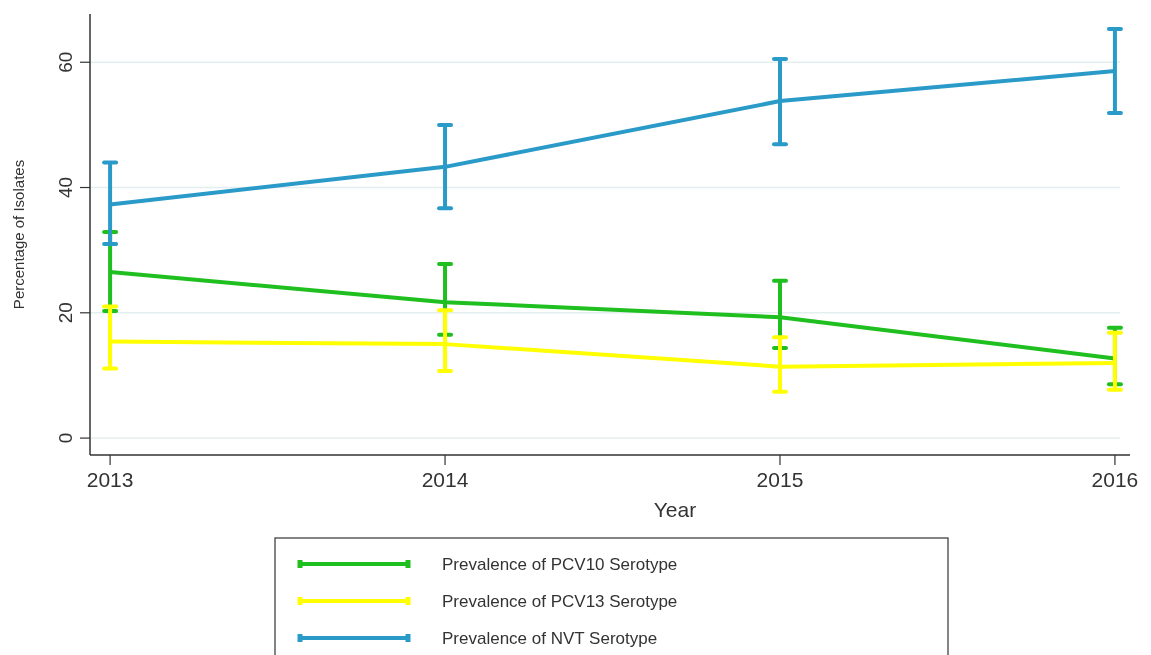 This screenshot has width=1151, height=655. I want to click on x-axis-title: Year, so click(675, 509).